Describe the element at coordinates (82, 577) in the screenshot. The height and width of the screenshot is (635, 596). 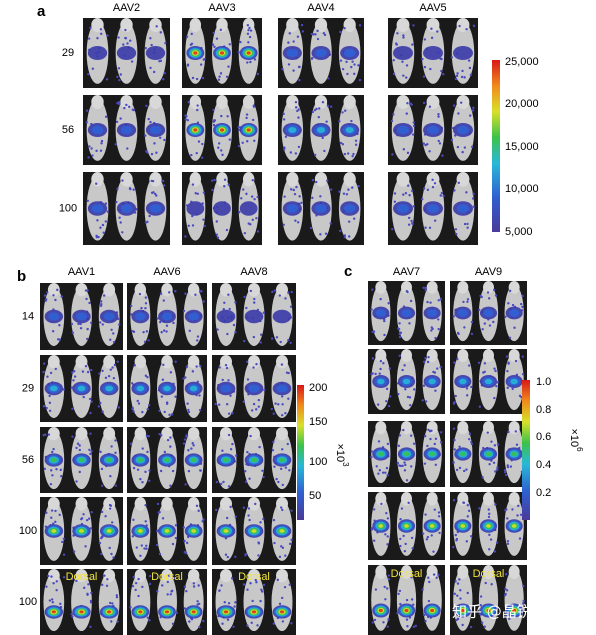
I see `view-label: Dorsal` at that location.